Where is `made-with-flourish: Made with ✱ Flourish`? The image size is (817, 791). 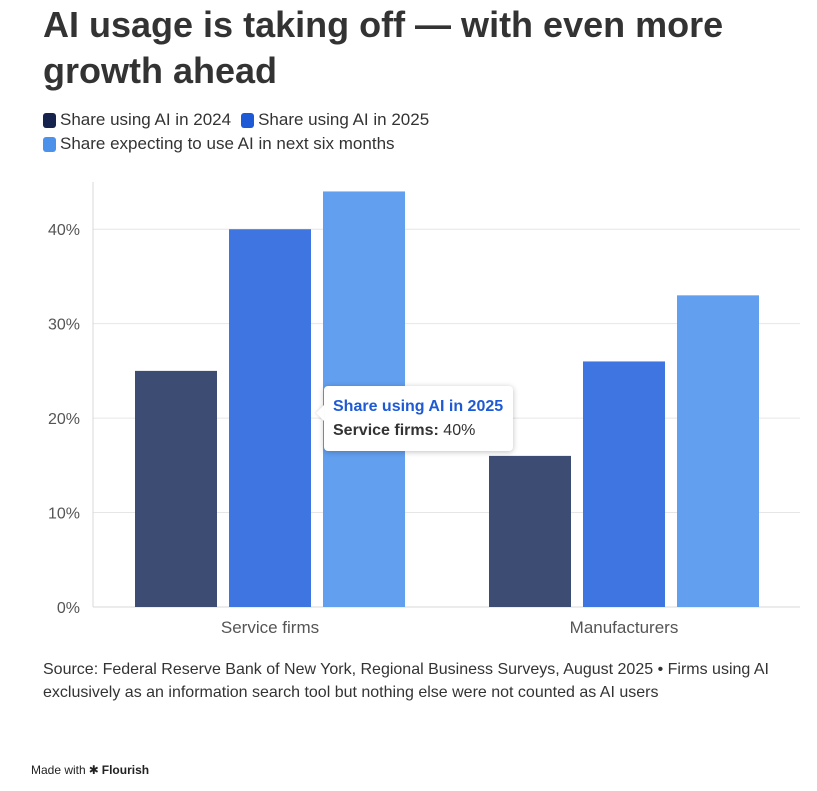 made-with-flourish: Made with ✱ Flourish is located at coordinates (90, 770).